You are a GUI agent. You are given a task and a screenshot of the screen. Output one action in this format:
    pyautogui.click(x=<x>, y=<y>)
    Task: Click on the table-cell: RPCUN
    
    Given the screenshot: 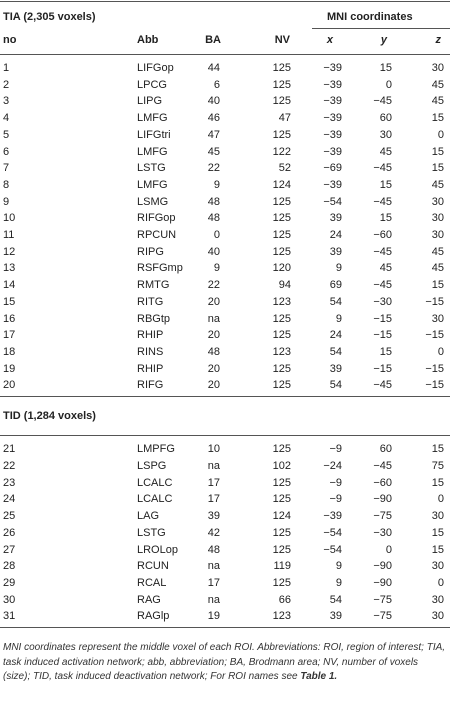 What is the action you would take?
    pyautogui.click(x=157, y=235)
    